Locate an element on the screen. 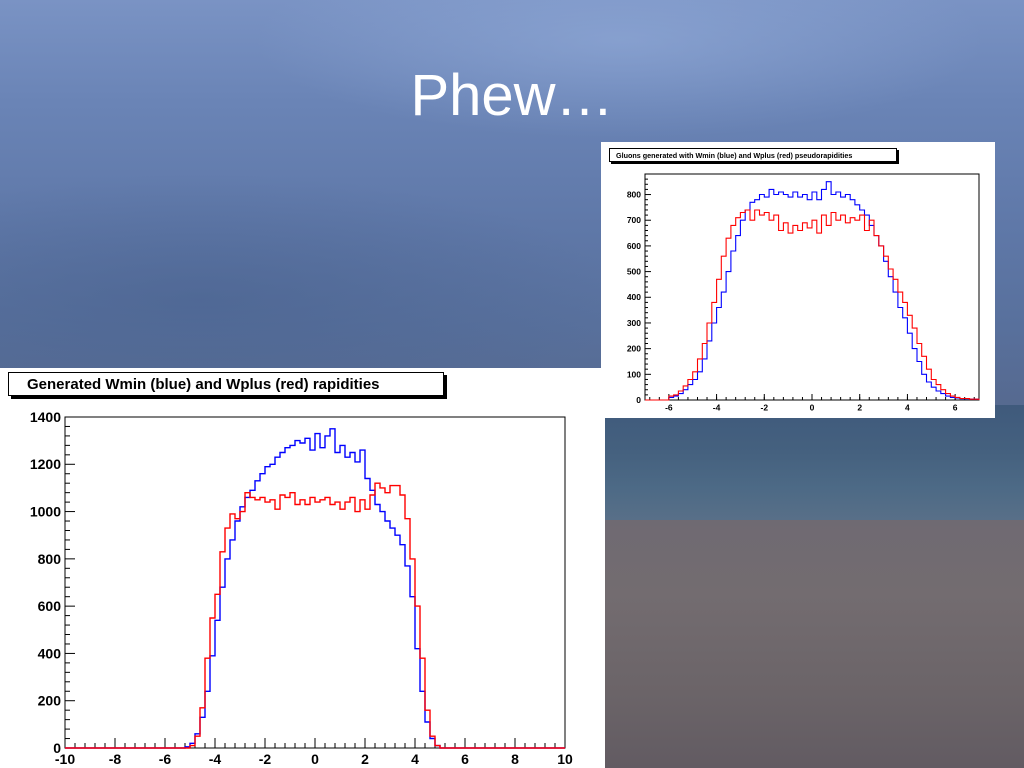 Image resolution: width=1024 pixels, height=768 pixels. pseudorapidity-histogram-chart: 0 100 200 300 400 500 600 700 800 -6 -4 -2 0 2 4 6 is located at coordinates (803, 293).